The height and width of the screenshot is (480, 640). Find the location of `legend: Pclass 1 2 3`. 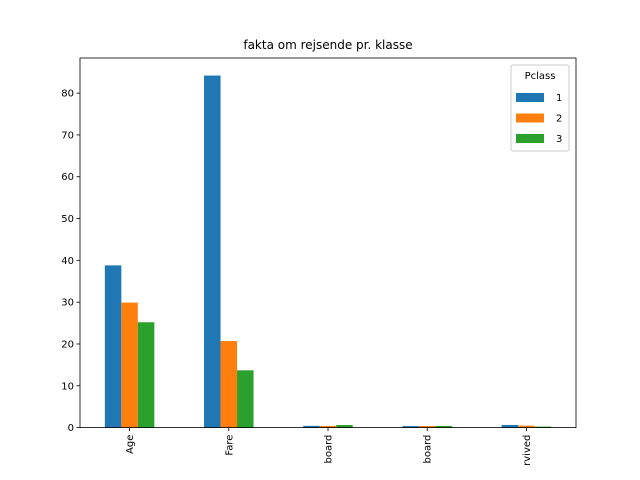

legend: Pclass 1 2 3 is located at coordinates (540, 108).